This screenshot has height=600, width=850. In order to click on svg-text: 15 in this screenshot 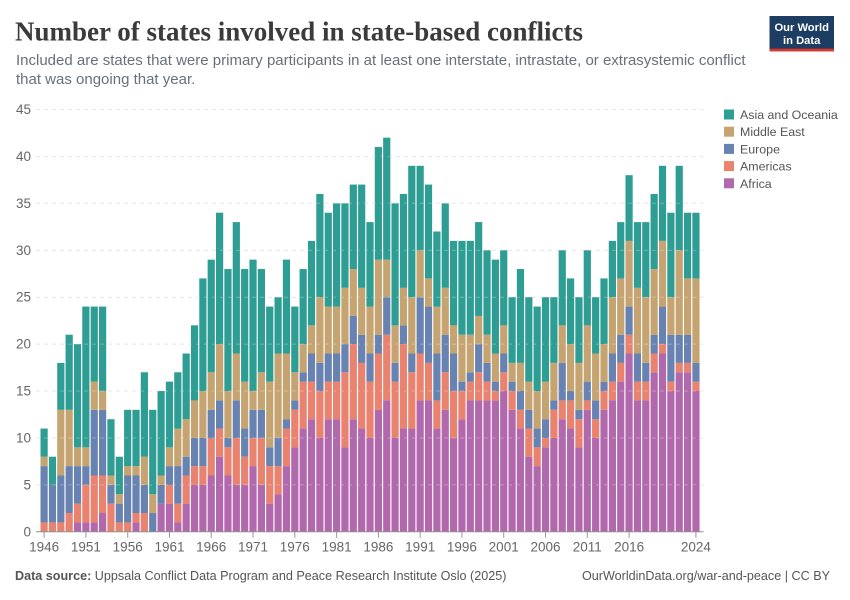, I will do `click(23, 391)`.